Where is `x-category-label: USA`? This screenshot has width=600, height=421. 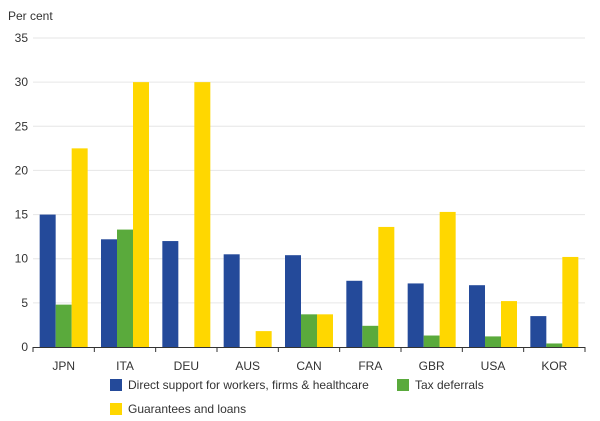 x-category-label: USA is located at coordinates (493, 366).